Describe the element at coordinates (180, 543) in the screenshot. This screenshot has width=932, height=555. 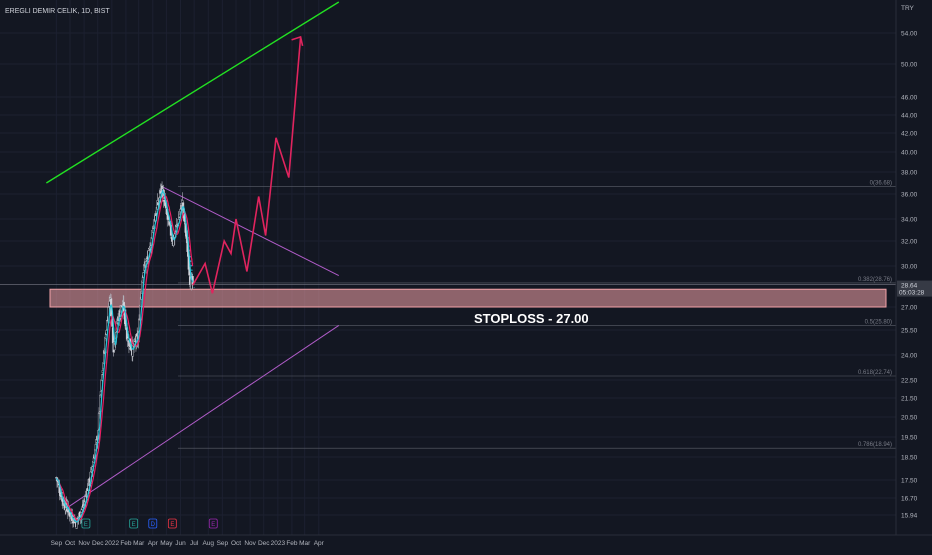
I see `time-tick-label: Jun` at that location.